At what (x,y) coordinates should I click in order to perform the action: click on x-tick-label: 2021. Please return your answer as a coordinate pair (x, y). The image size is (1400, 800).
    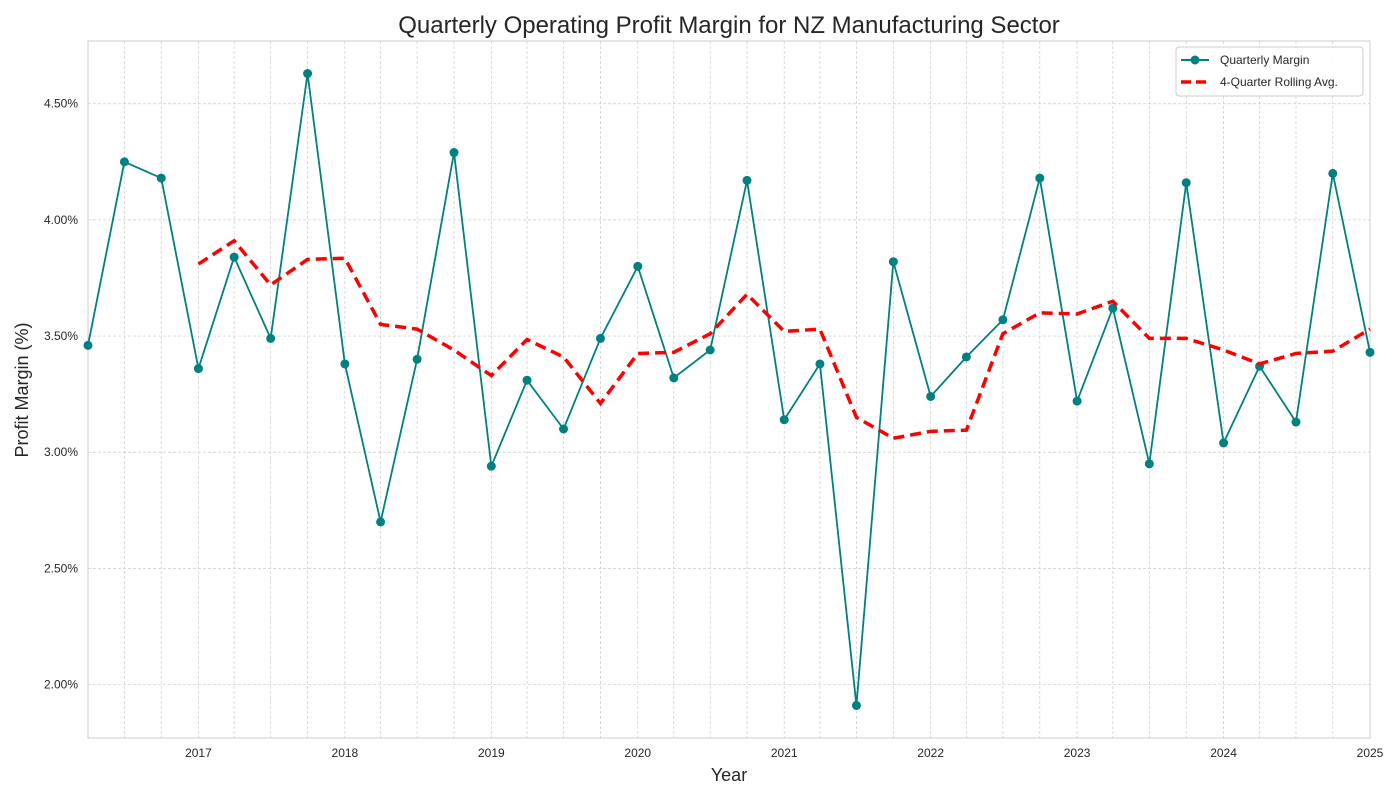
    Looking at the image, I should click on (784, 753).